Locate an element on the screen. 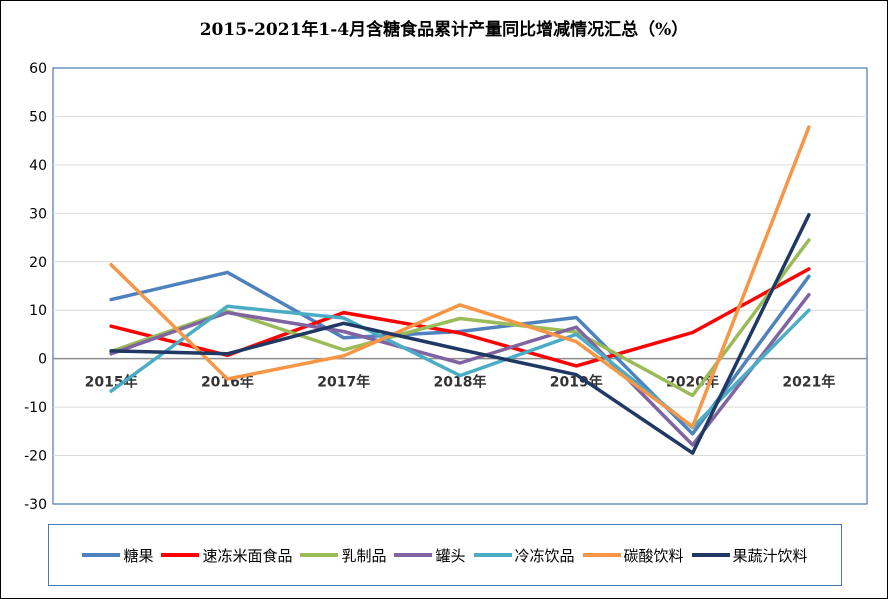 The image size is (888, 599). legend-item: 碳酸饮料 is located at coordinates (633, 555).